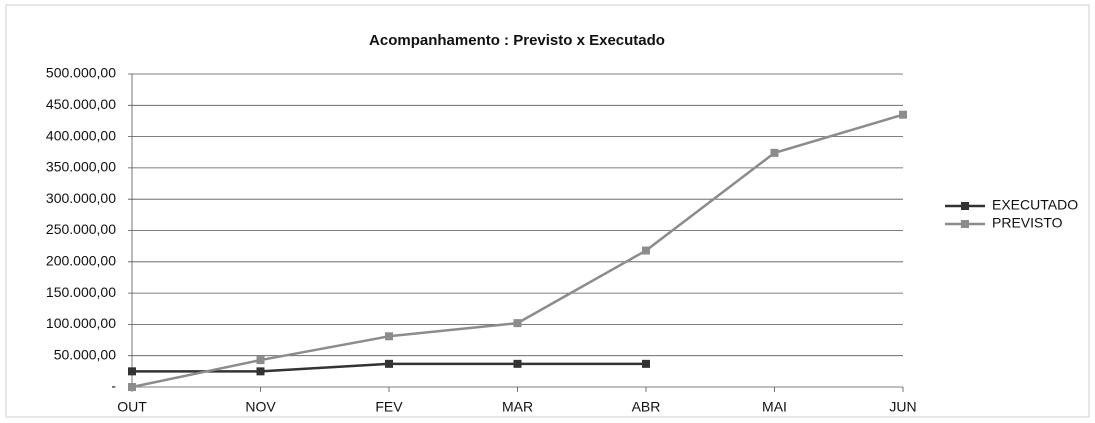 The width and height of the screenshot is (1095, 423). What do you see at coordinates (260, 407) in the screenshot?
I see `x-tick-label: NOV` at bounding box center [260, 407].